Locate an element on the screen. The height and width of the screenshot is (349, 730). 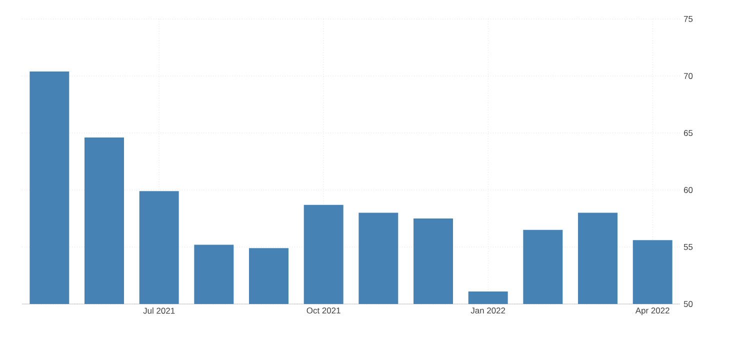
y-tick-label: 75 is located at coordinates (688, 19).